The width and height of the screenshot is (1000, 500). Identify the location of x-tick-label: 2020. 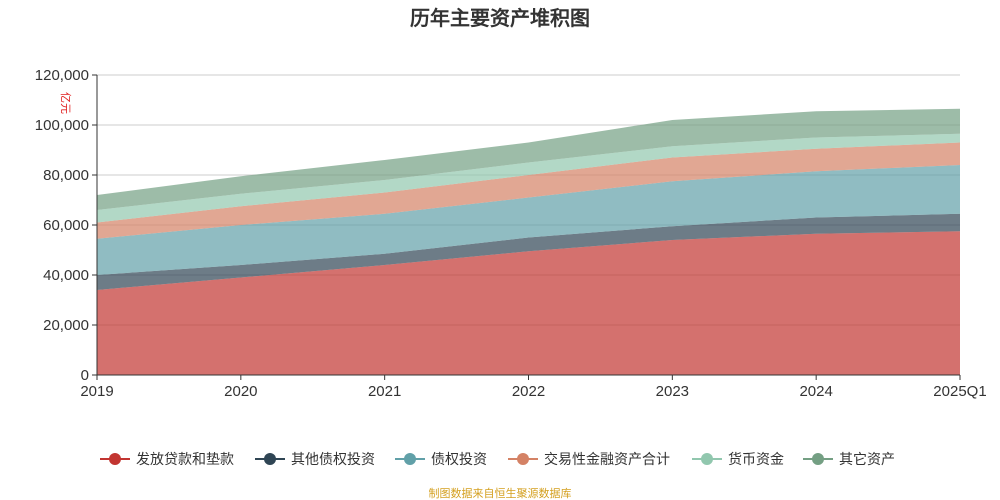
(240, 391).